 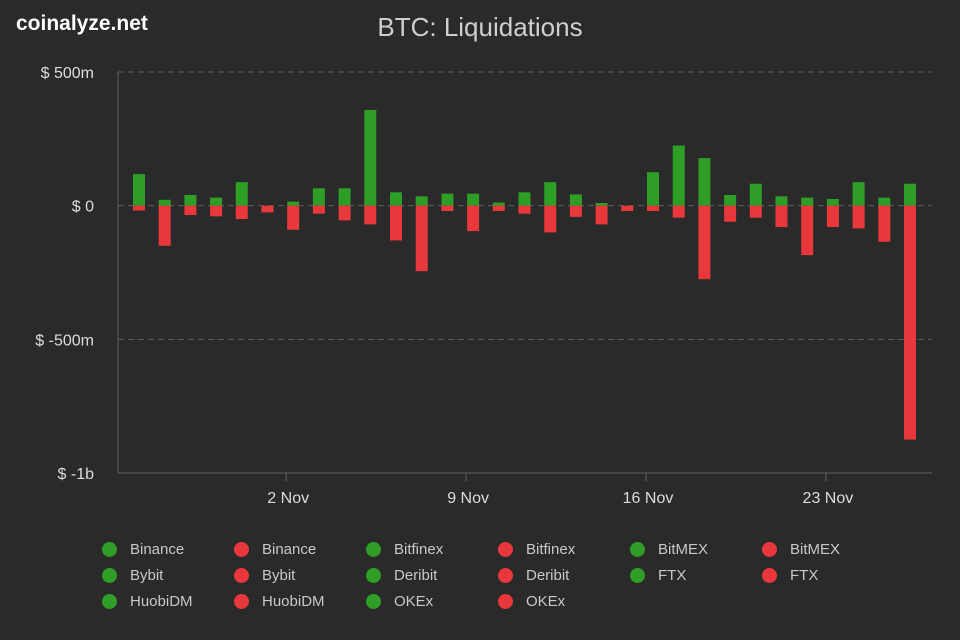 I want to click on legend-item-bitfinex-long: Bitfinex, so click(x=432, y=549).